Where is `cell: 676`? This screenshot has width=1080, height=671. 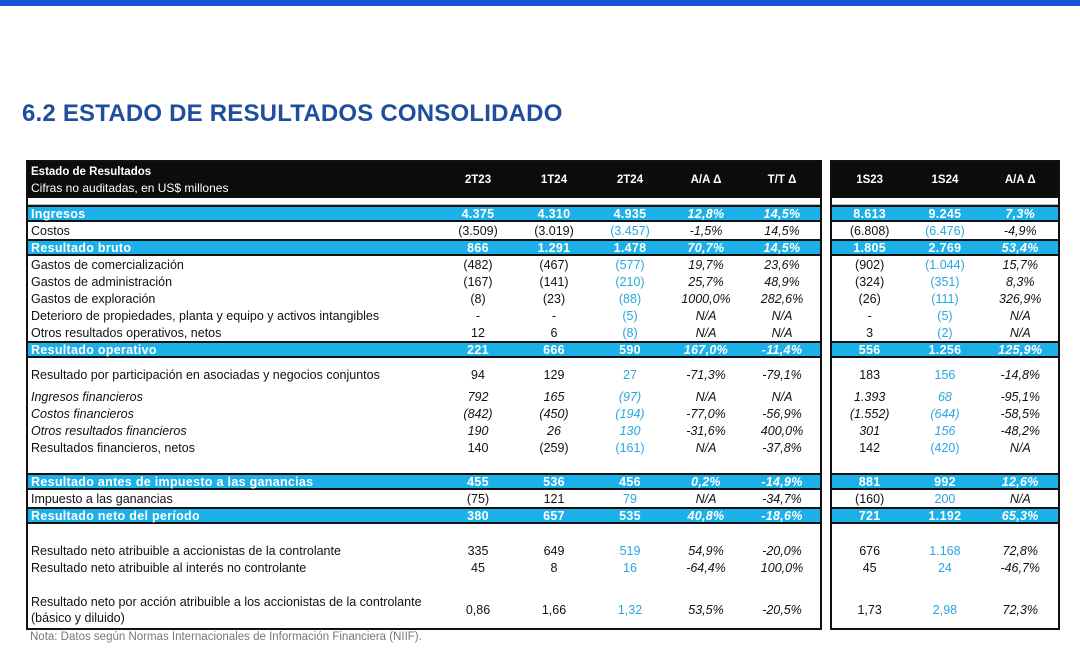 cell: 676 is located at coordinates (870, 550).